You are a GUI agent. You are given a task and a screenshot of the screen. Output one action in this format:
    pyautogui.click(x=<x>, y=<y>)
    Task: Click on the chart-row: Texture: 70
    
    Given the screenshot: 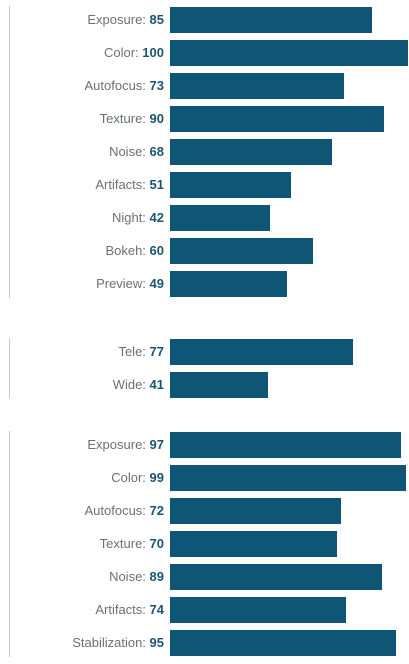 What is the action you would take?
    pyautogui.click(x=204, y=544)
    